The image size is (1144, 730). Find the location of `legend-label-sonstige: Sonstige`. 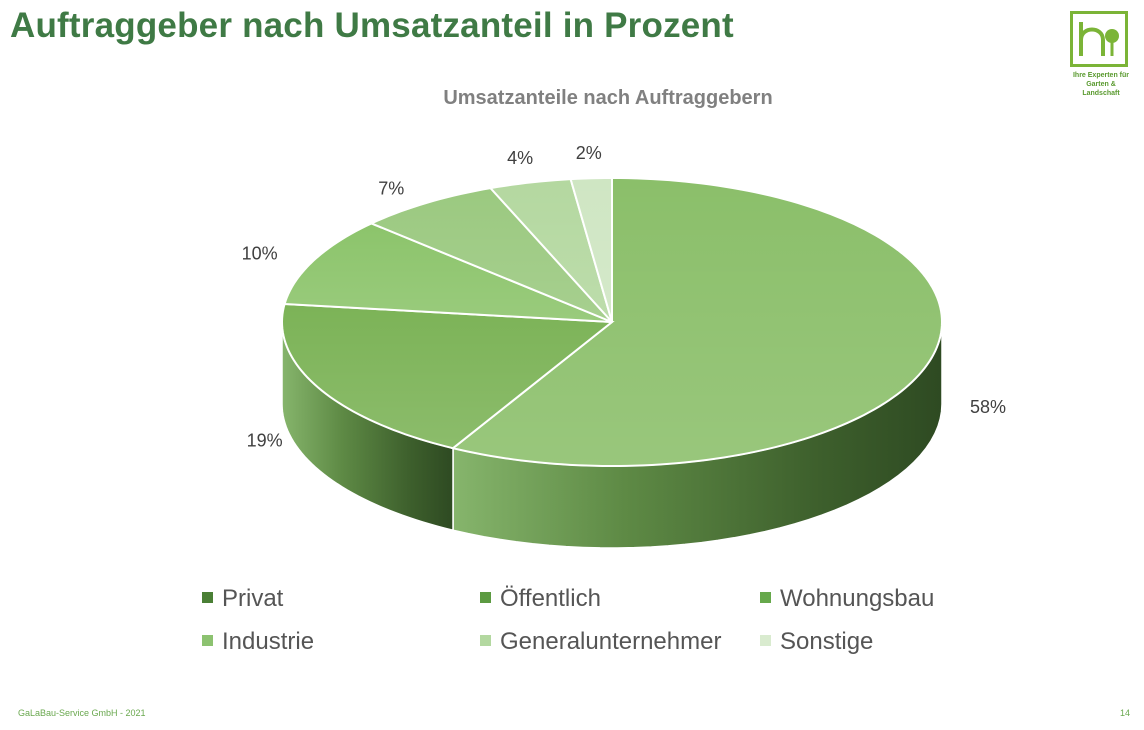

legend-label-sonstige: Sonstige is located at coordinates (826, 641).